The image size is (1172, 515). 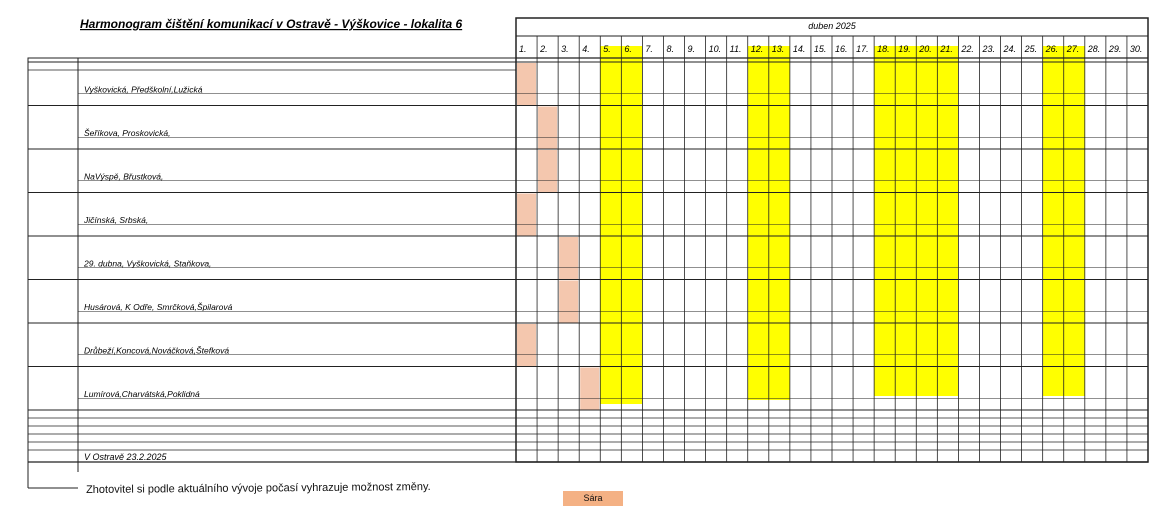 What do you see at coordinates (649, 49) in the screenshot?
I see `day-header-7: 7.` at bounding box center [649, 49].